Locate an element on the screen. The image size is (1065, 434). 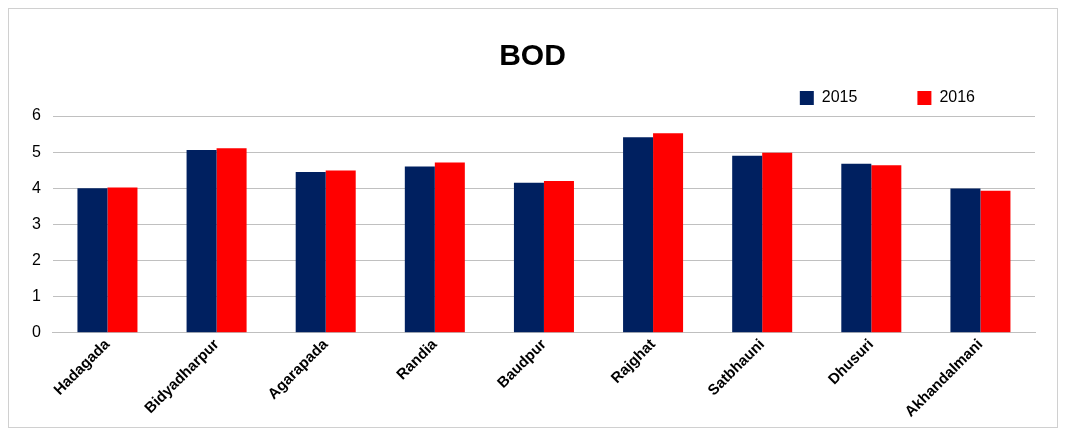
y-tick-label: 6 is located at coordinates (36, 115).